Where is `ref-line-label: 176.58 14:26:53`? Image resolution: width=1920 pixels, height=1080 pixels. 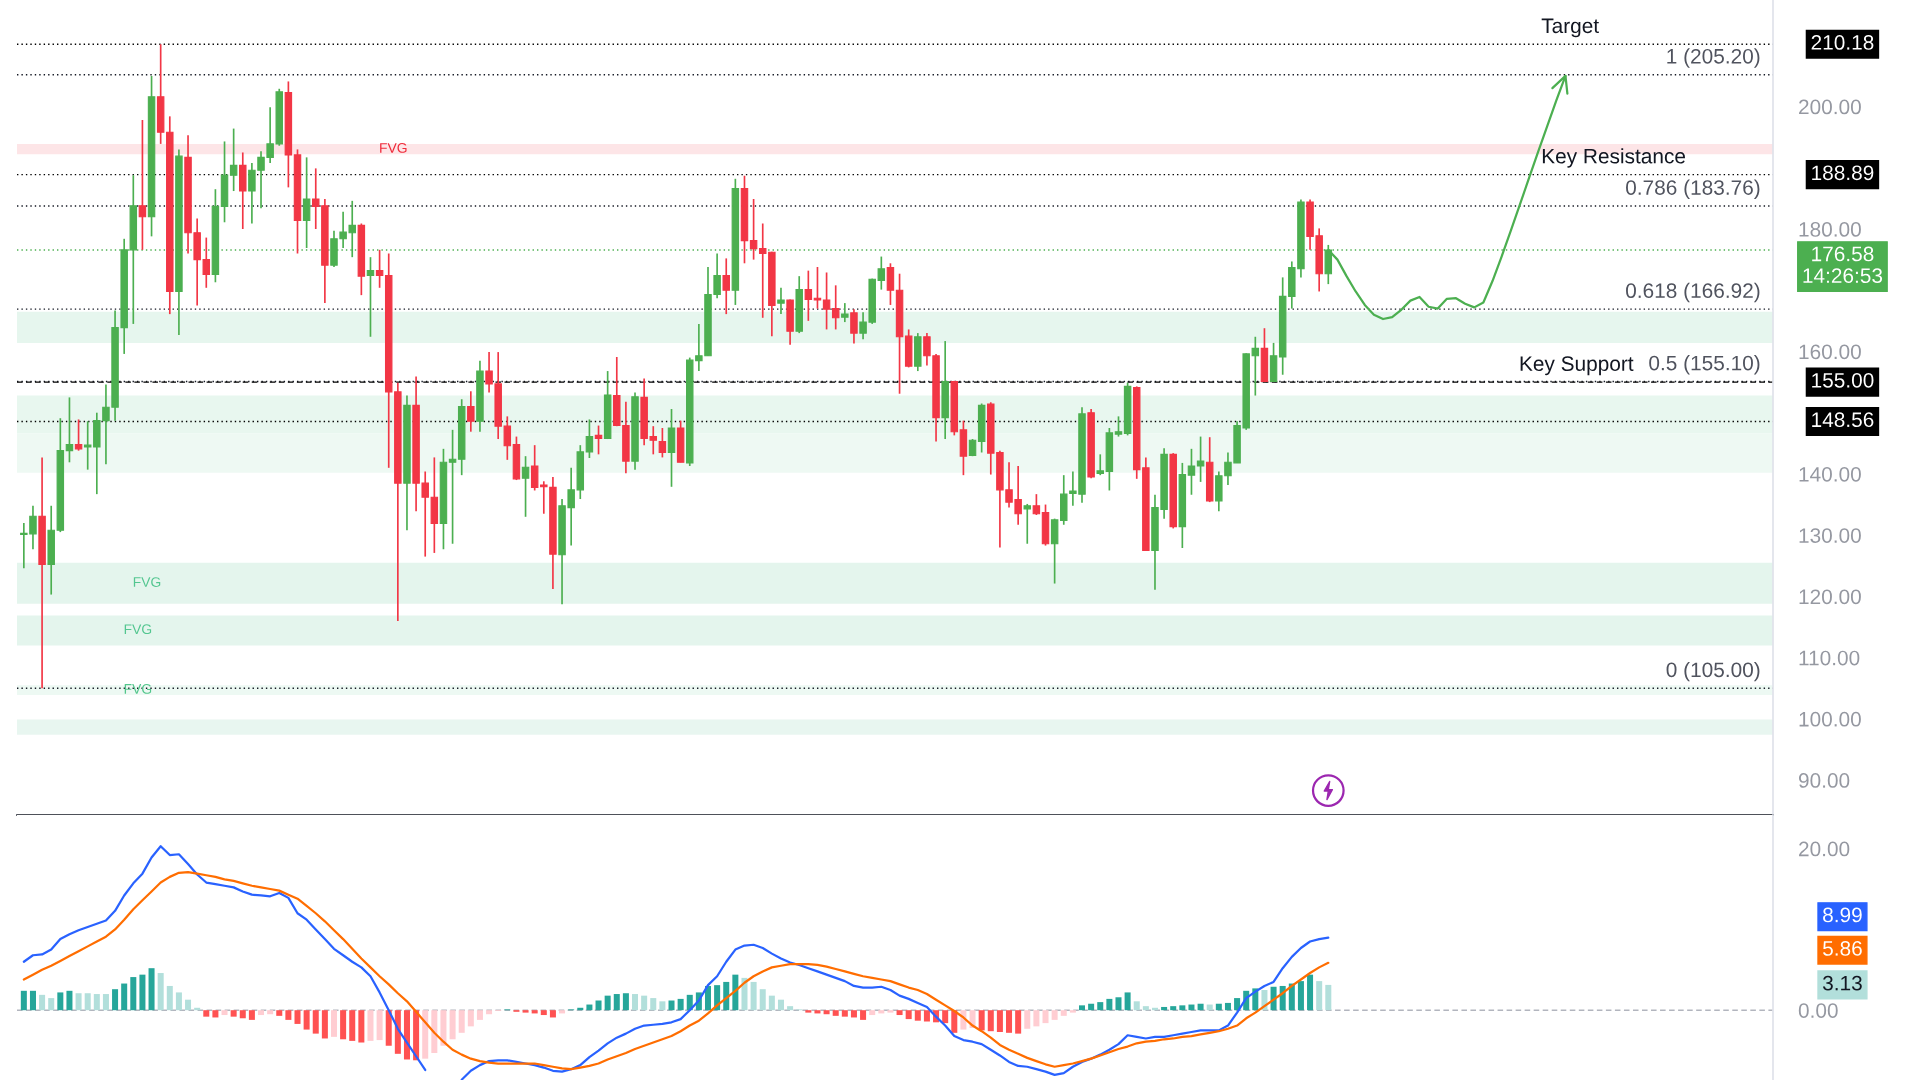
ref-line-label: 176.58 14:26:53 is located at coordinates (1843, 265).